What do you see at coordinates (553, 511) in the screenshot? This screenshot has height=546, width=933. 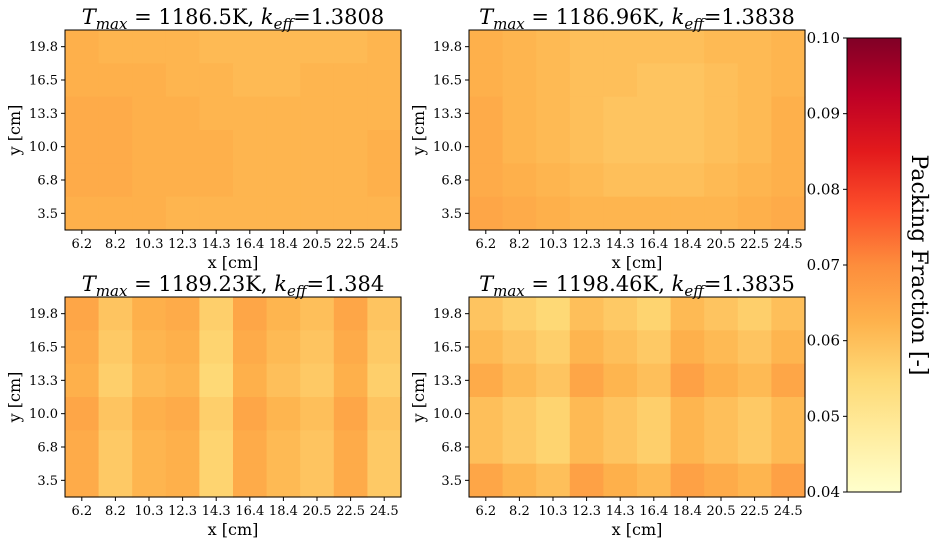 I see `x-tick-label: 10.3` at bounding box center [553, 511].